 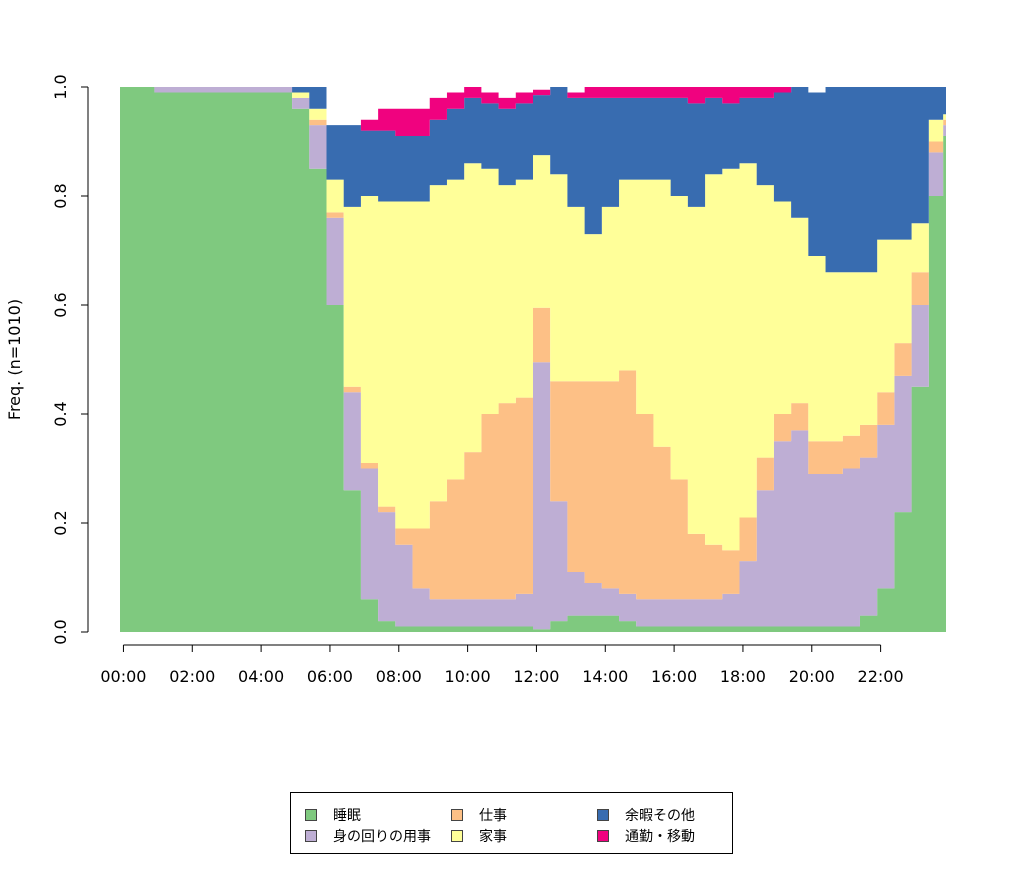 What do you see at coordinates (468, 676) in the screenshot?
I see `x-tick-label: 10:00` at bounding box center [468, 676].